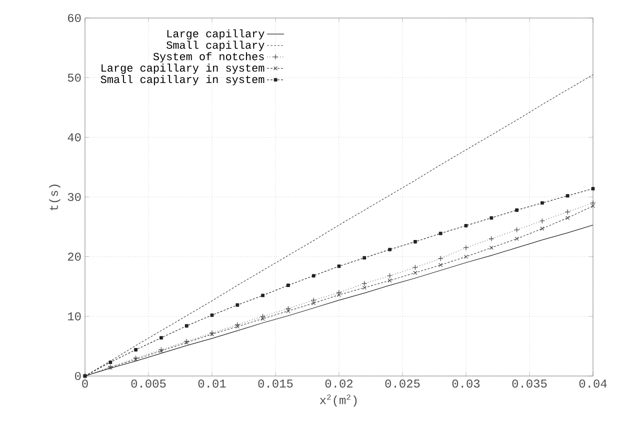 Image resolution: width=624 pixels, height=433 pixels. I want to click on legend-label: Large capillary in system, so click(183, 69).